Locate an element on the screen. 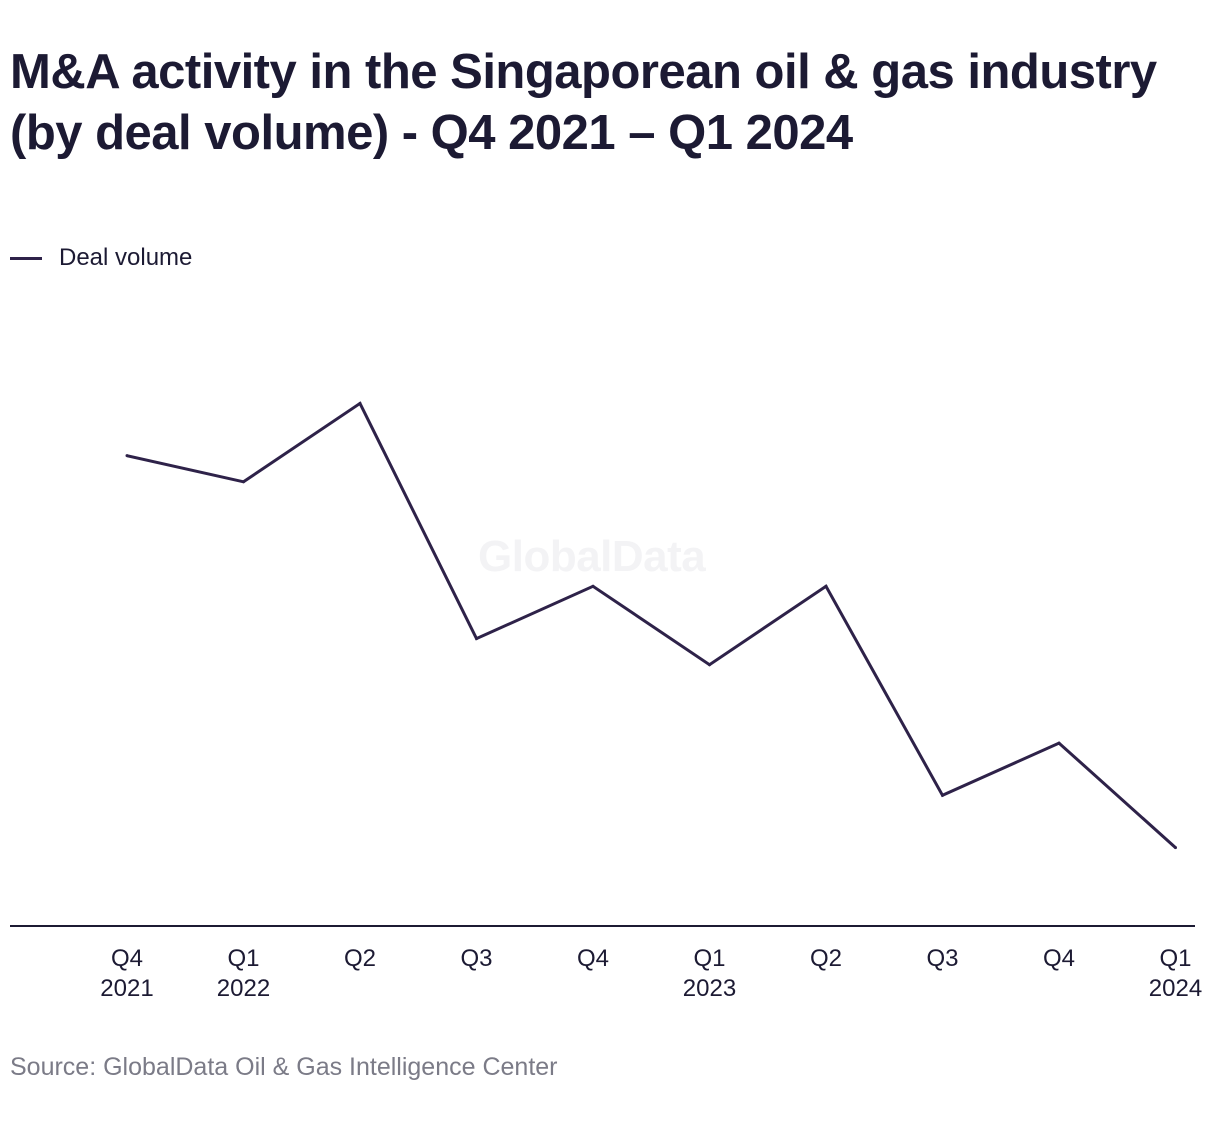 The height and width of the screenshot is (1126, 1220). x-tick-label: Q4 2021 is located at coordinates (126, 973).